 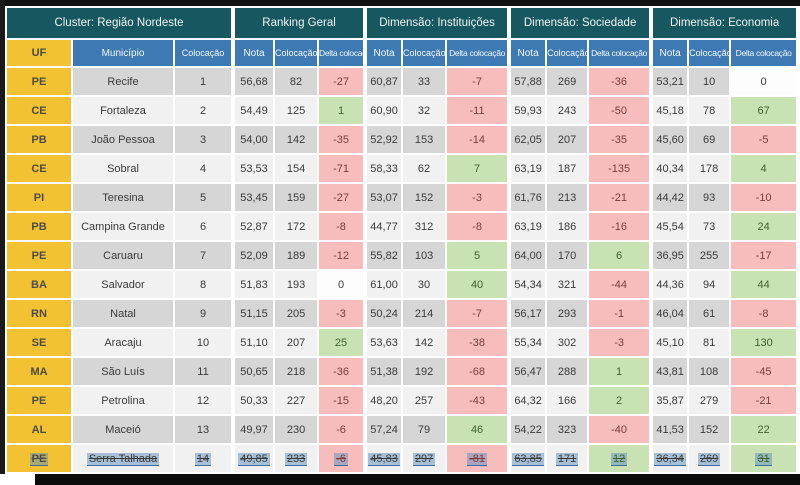 What do you see at coordinates (527, 400) in the screenshot?
I see `sociedade-nota-cell: 64,32` at bounding box center [527, 400].